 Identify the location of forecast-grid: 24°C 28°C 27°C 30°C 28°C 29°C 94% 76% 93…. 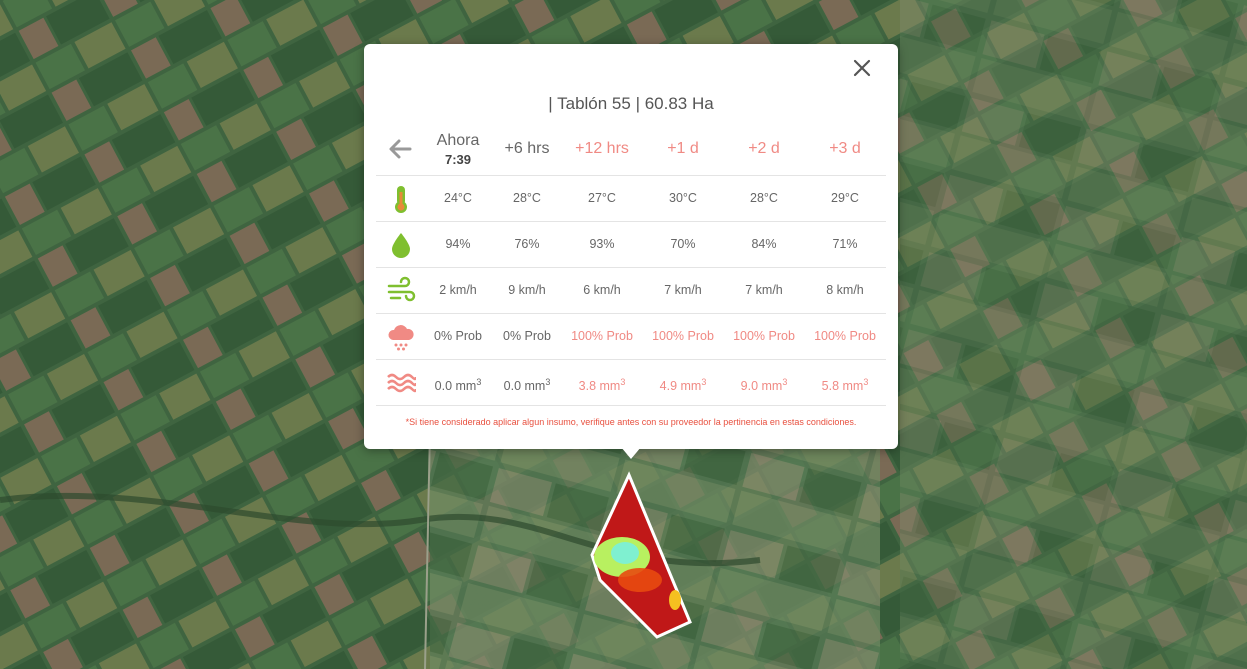
(631, 290).